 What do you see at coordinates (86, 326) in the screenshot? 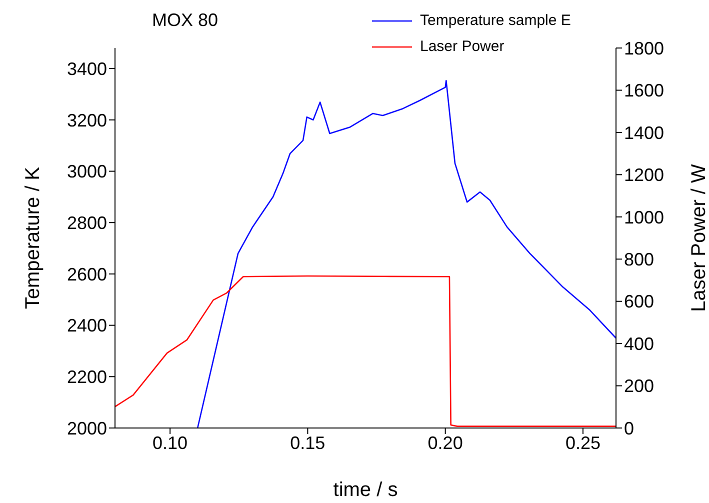
I see `y-tick-label: 2400` at bounding box center [86, 326].